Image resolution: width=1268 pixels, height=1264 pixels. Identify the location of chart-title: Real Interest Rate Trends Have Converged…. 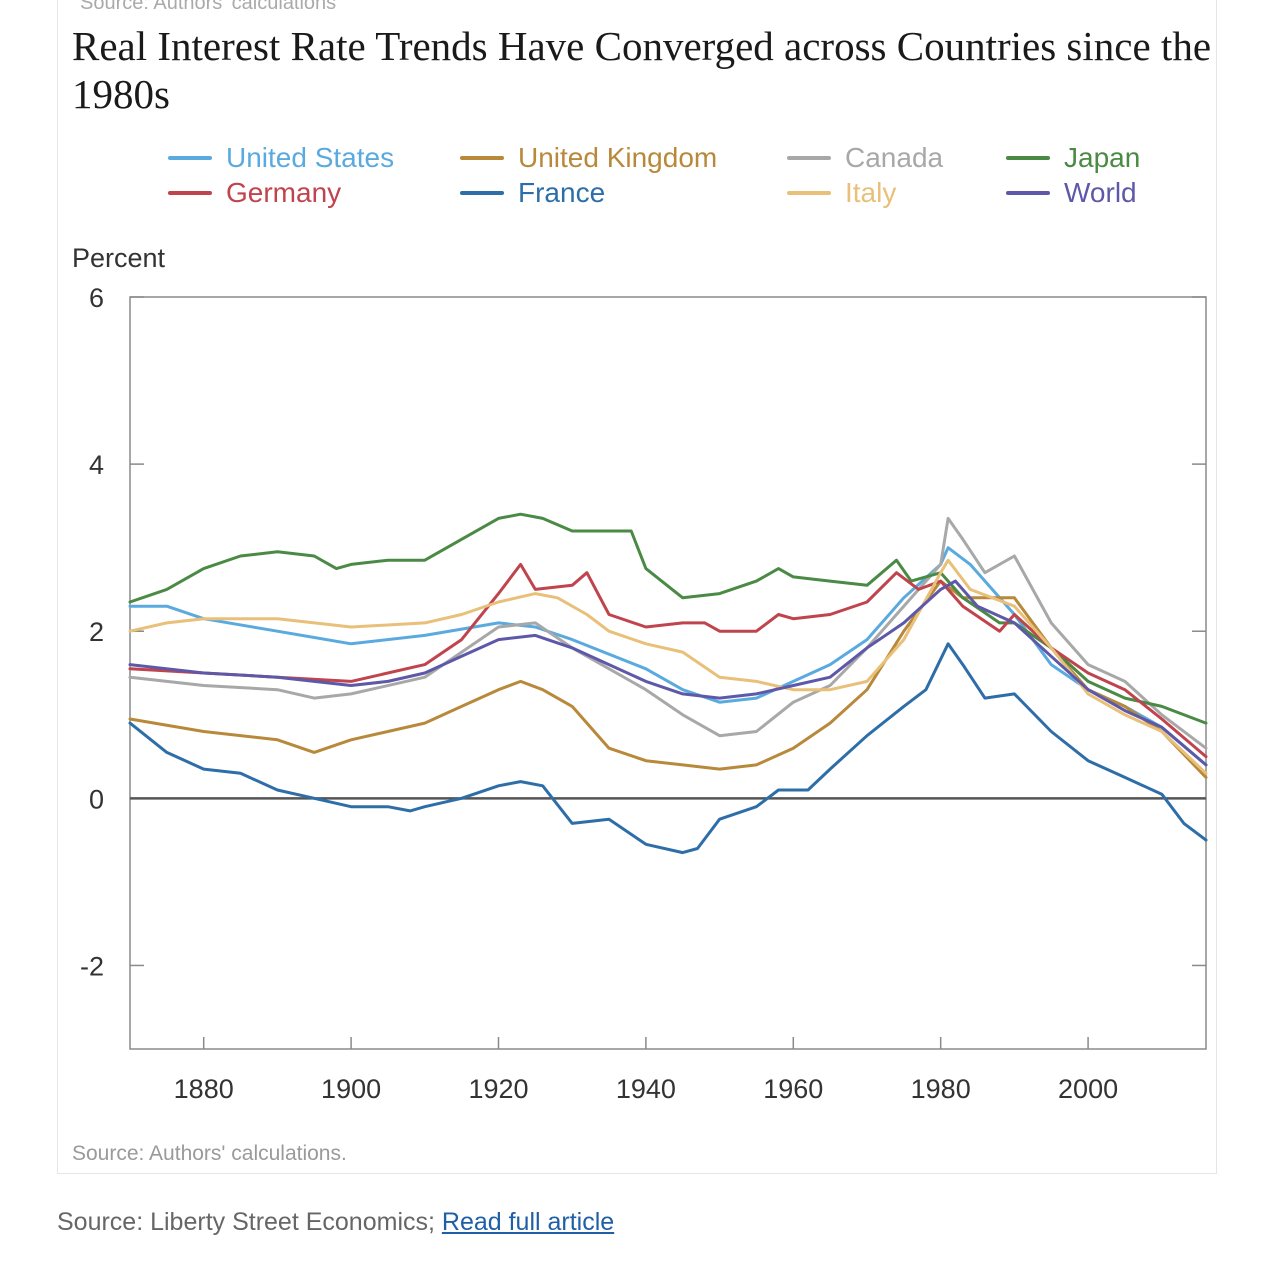
(642, 70).